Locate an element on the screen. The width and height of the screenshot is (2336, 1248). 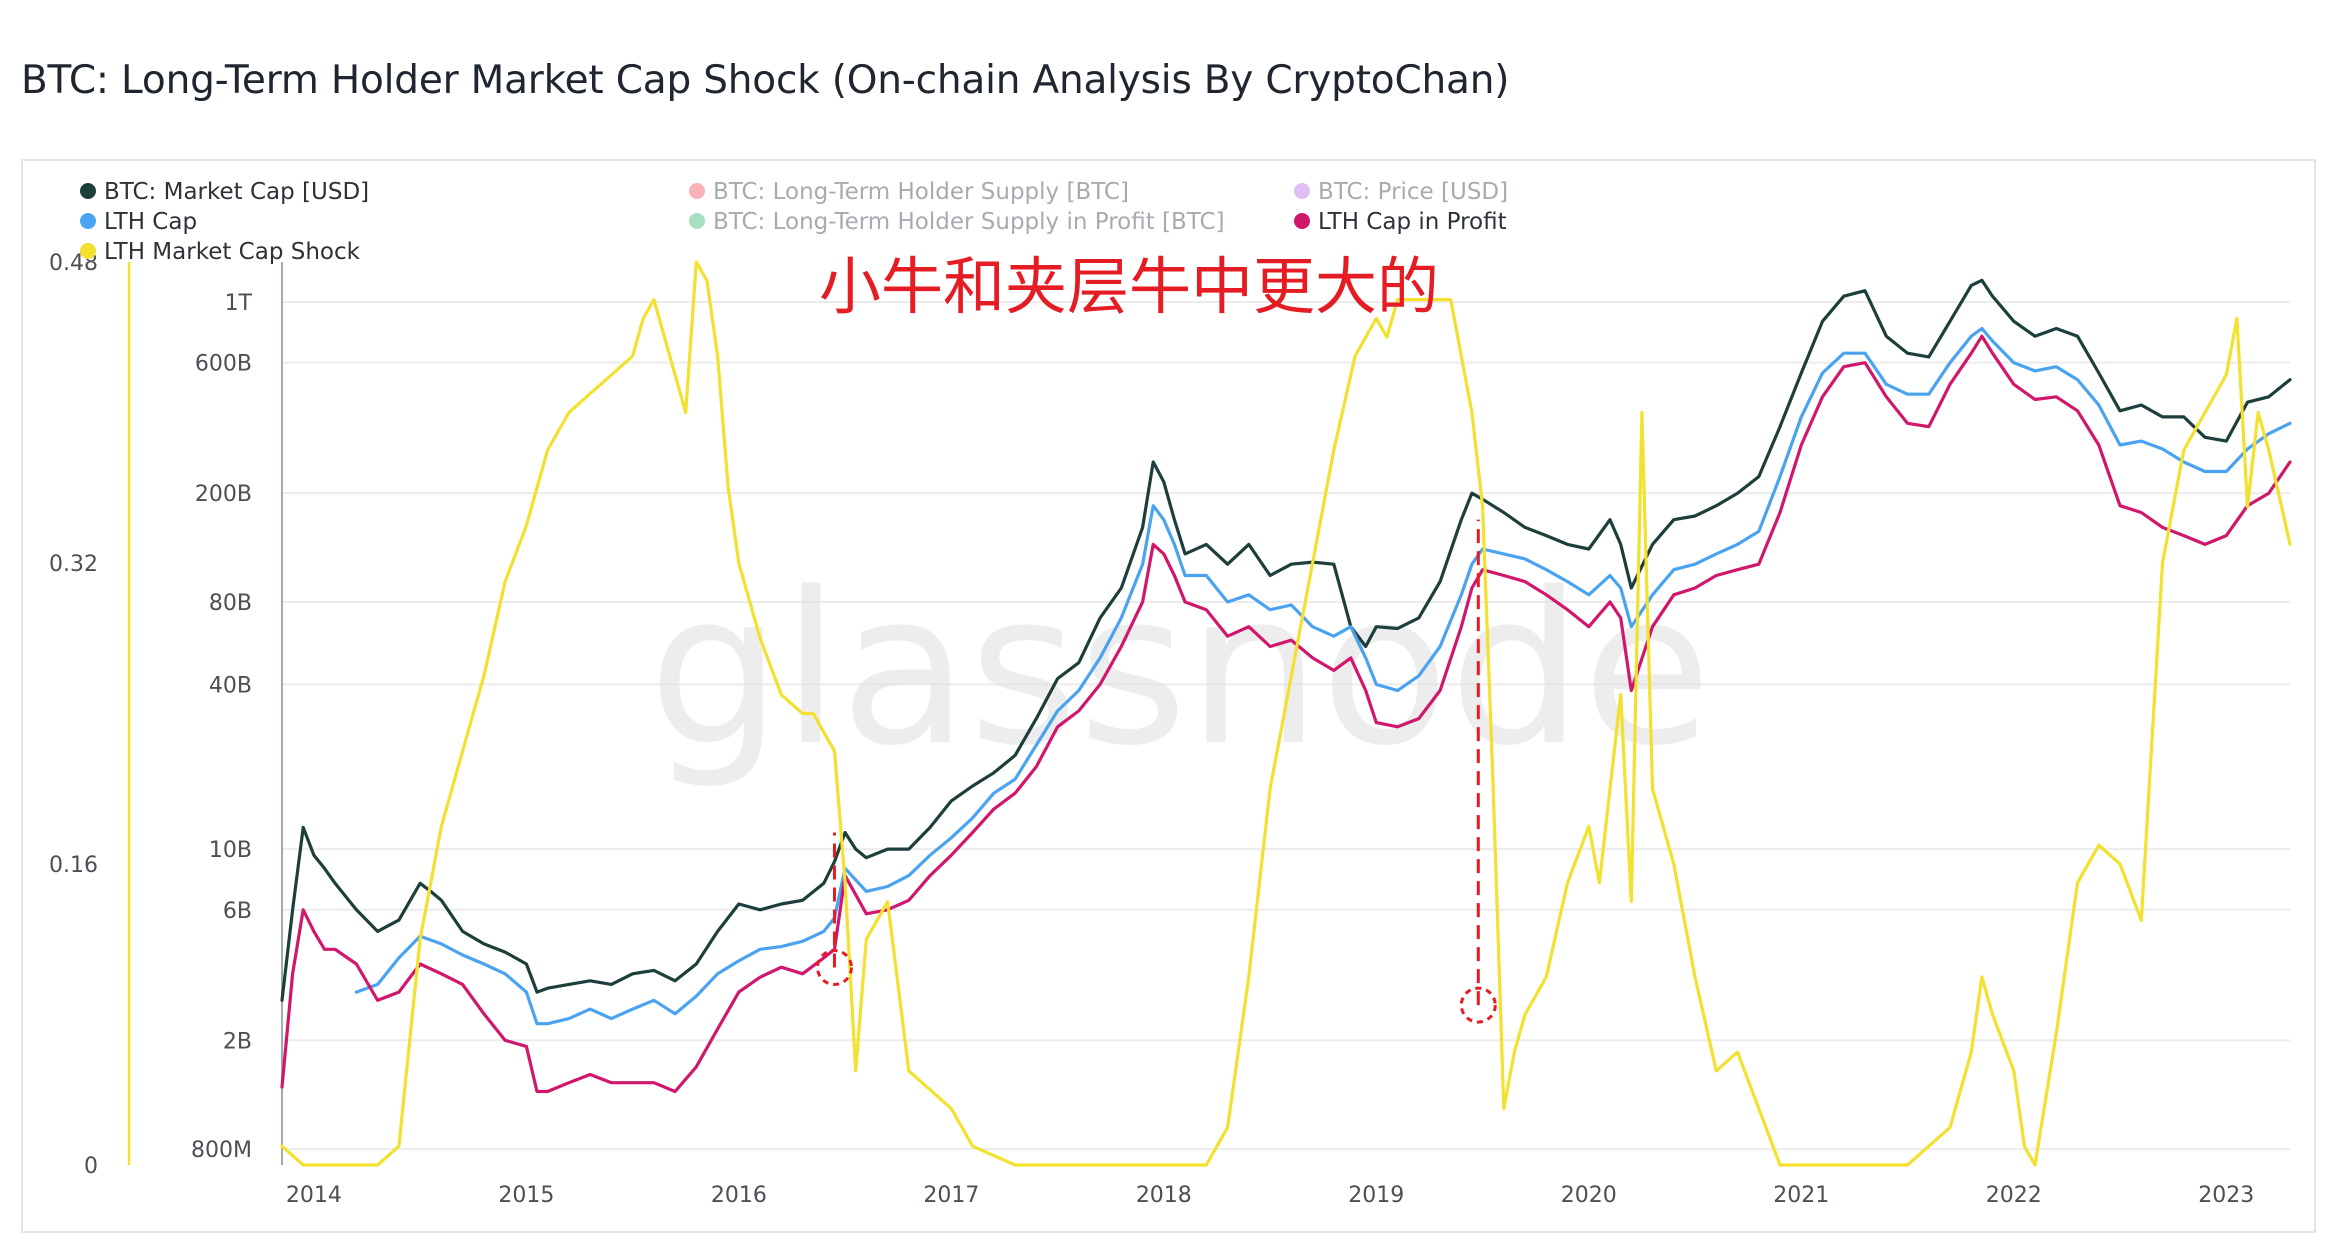
annotation-text: 小牛和夹层牛中更大的 is located at coordinates (1129, 286).